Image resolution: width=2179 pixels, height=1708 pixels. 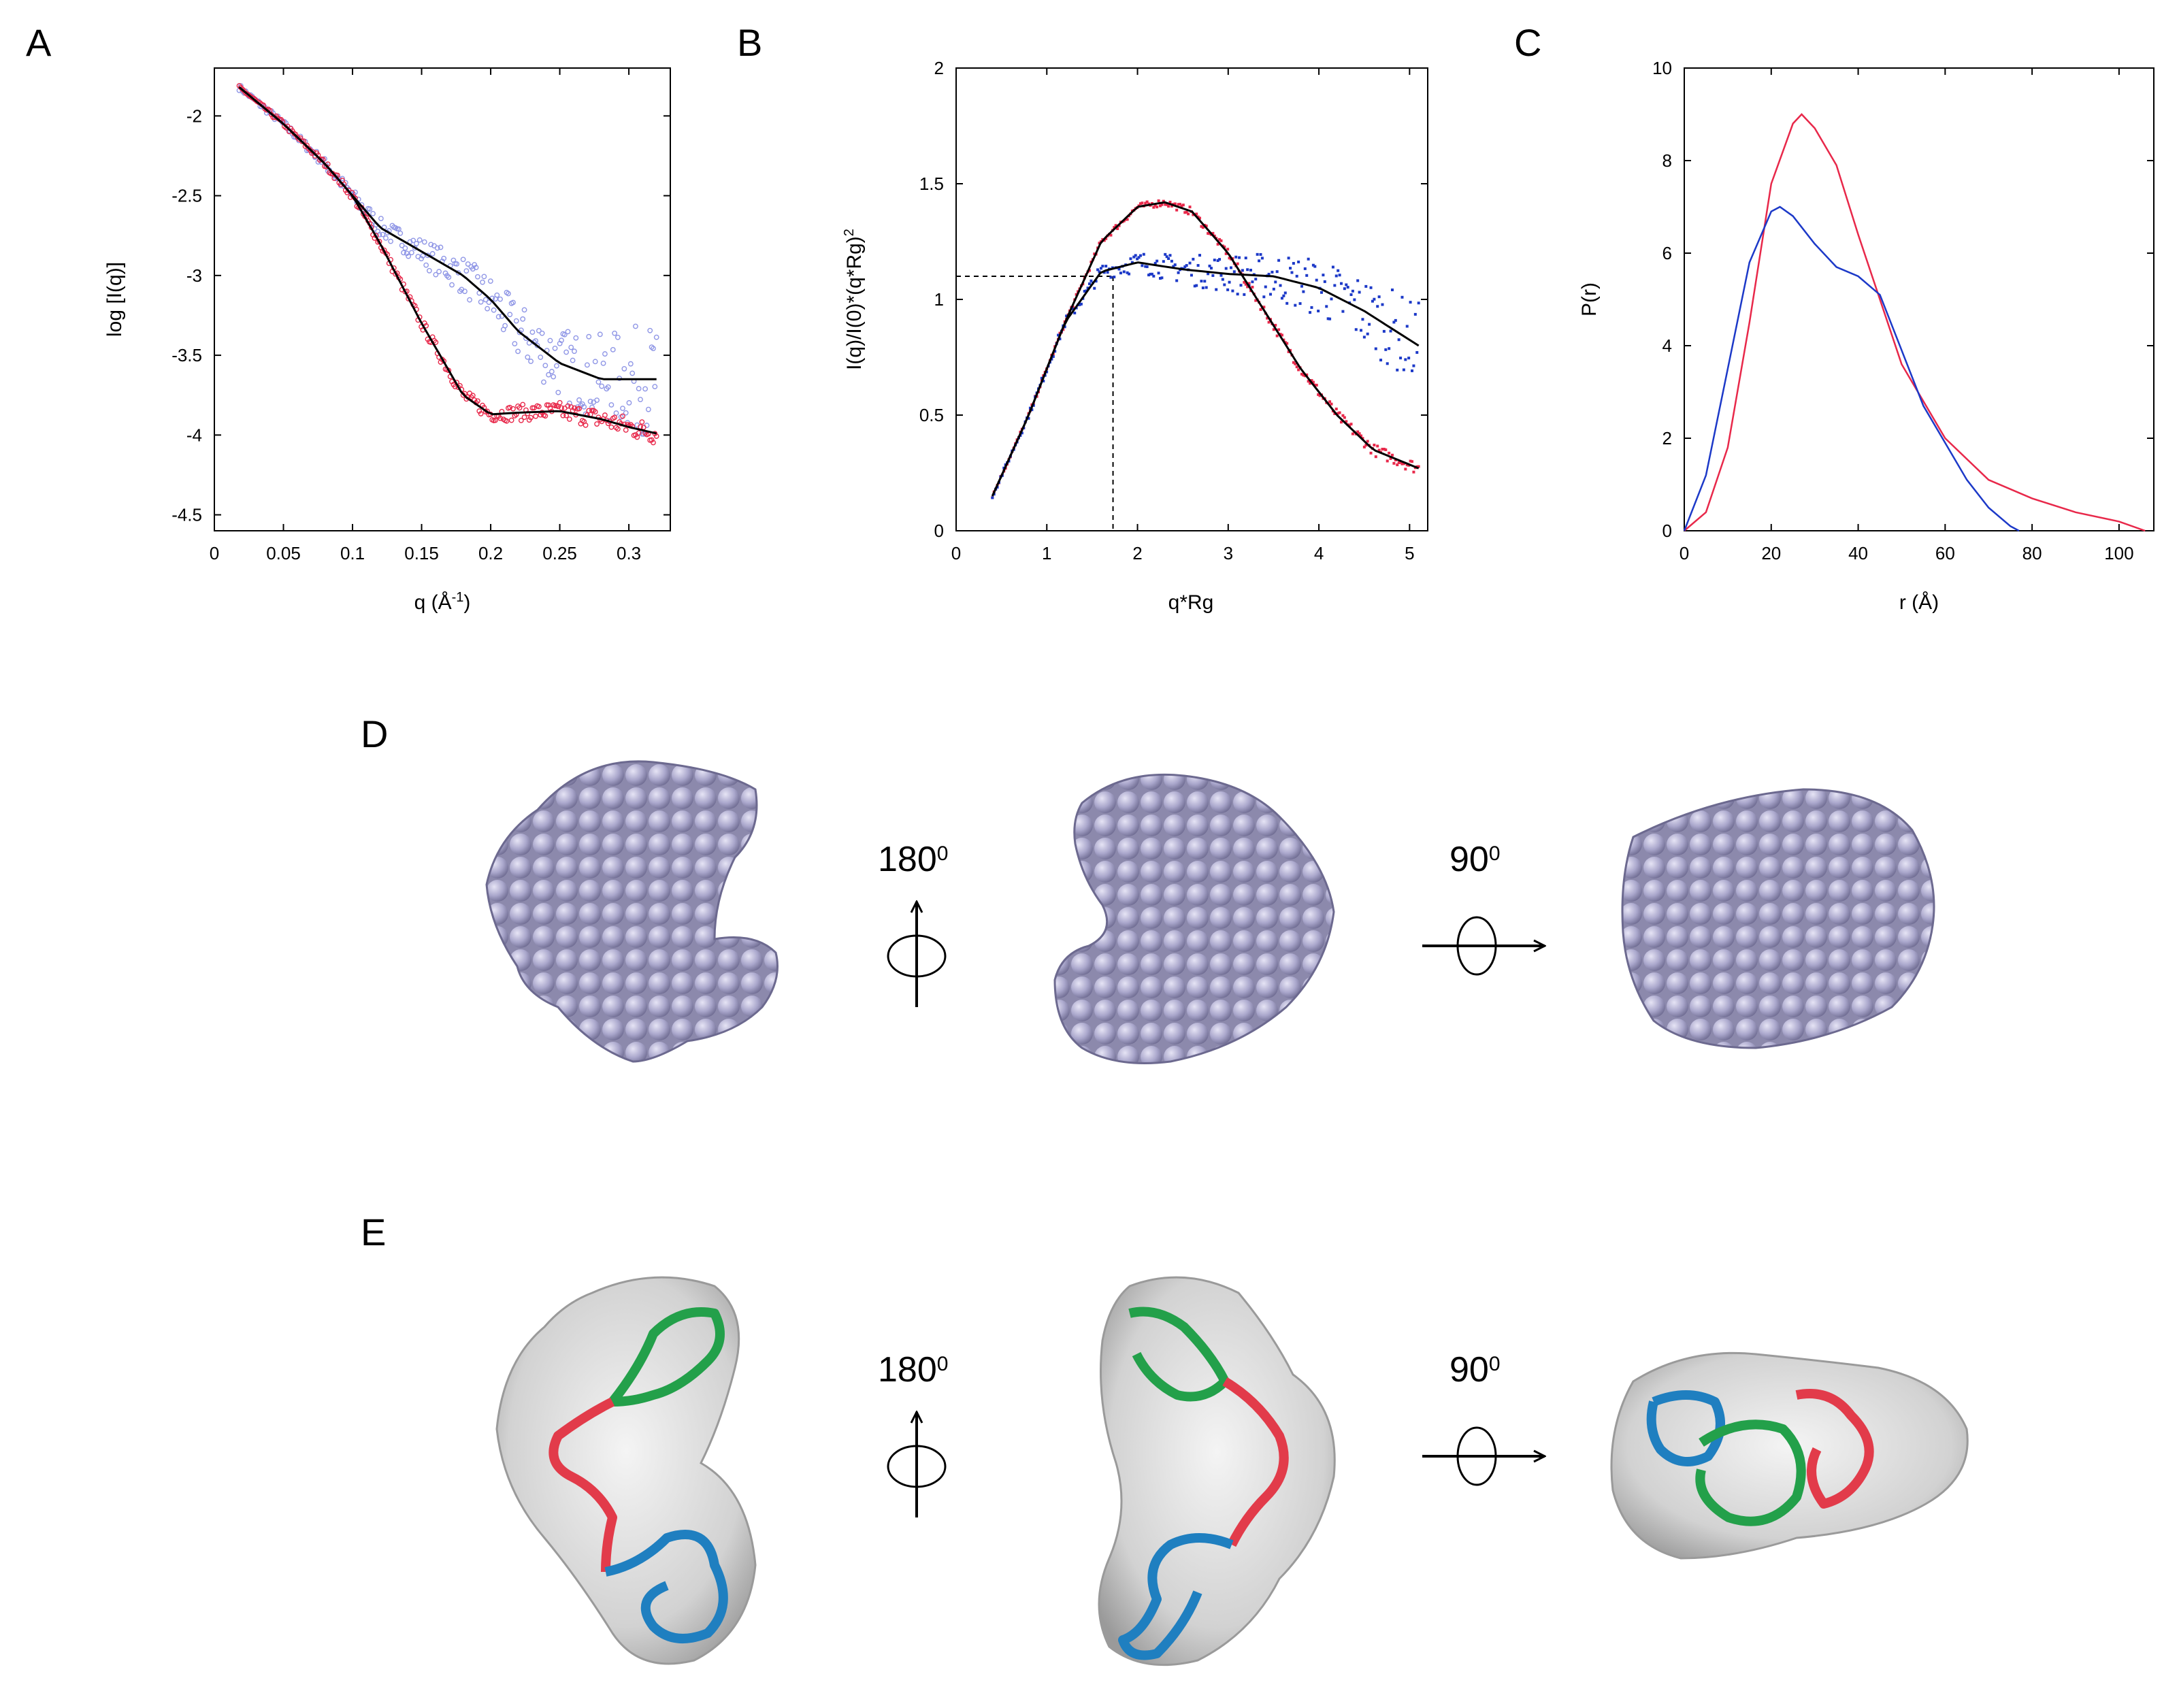 I want to click on x-tick-label: 3, so click(x=1228, y=553).